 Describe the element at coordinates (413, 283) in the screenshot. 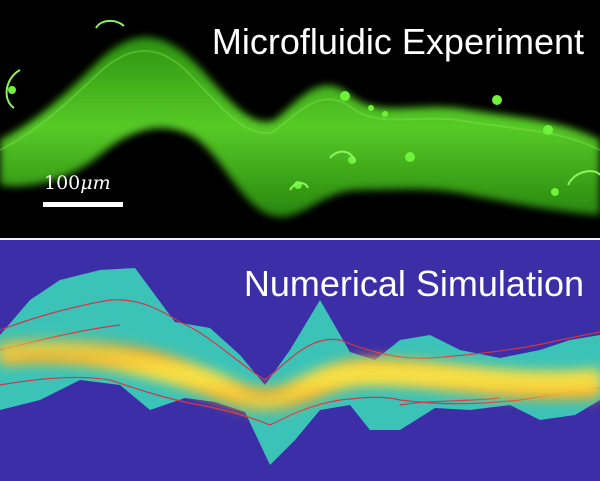

I see `simulation-title: Numerical Simulation` at that location.